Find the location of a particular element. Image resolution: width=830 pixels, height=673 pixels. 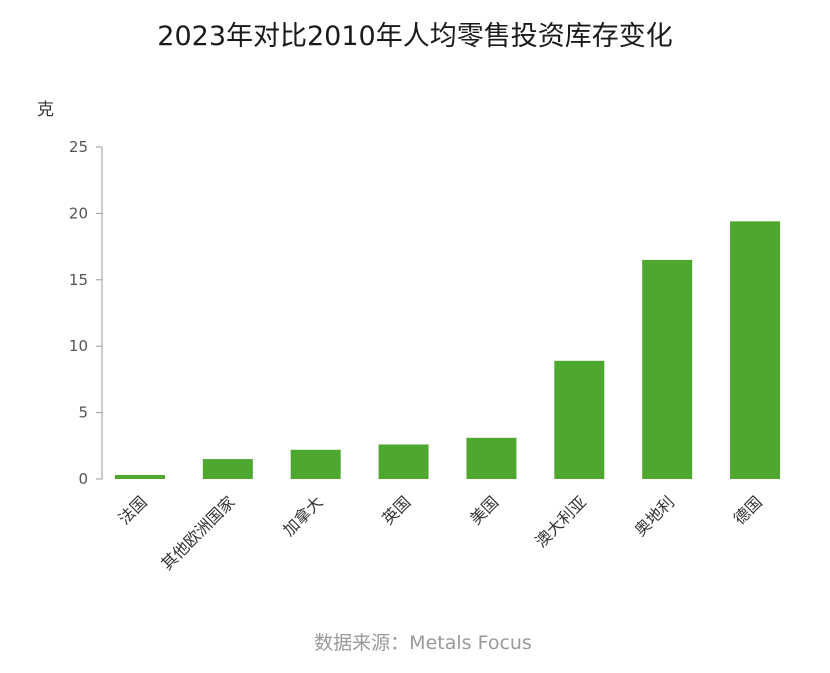

y-tick-label: 25 is located at coordinates (78, 147).